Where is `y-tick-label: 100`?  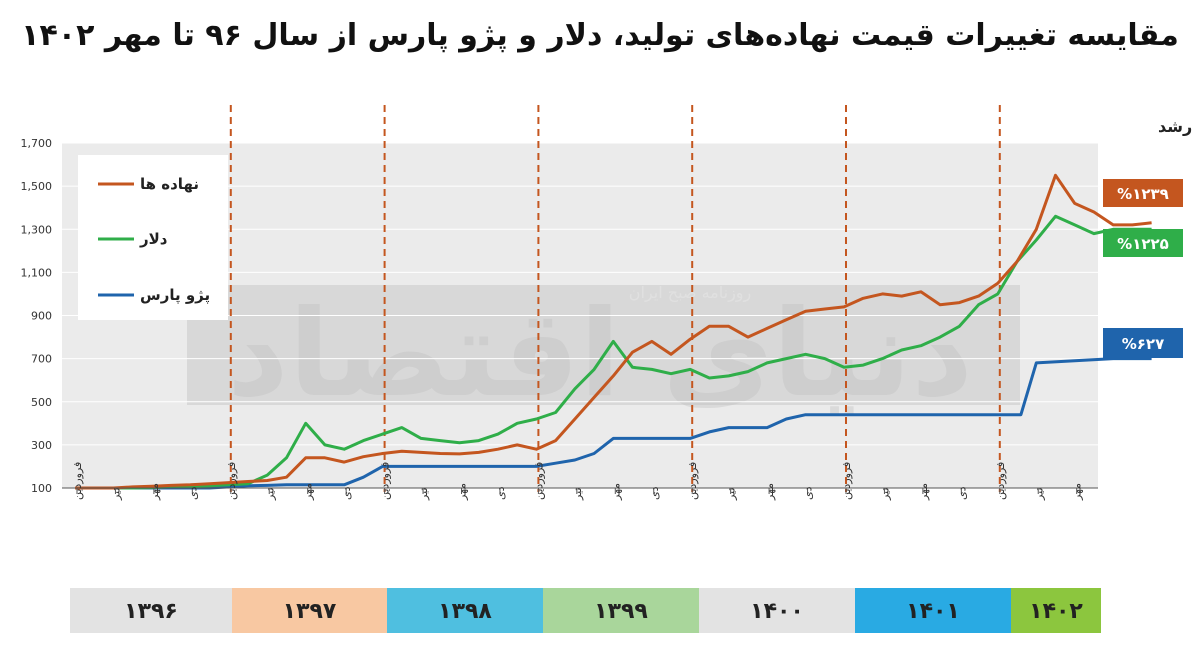
y-tick-label: 100 is located at coordinates (41, 488).